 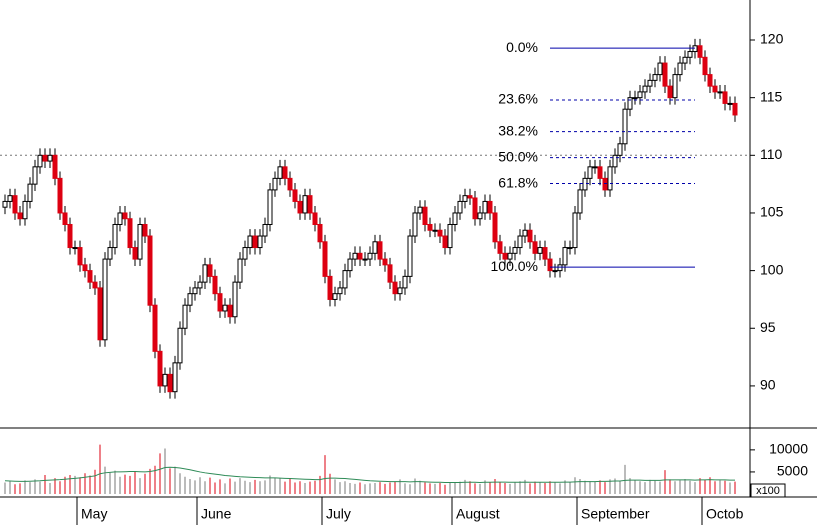 I want to click on fib-label: 50.0%, so click(x=518, y=156).